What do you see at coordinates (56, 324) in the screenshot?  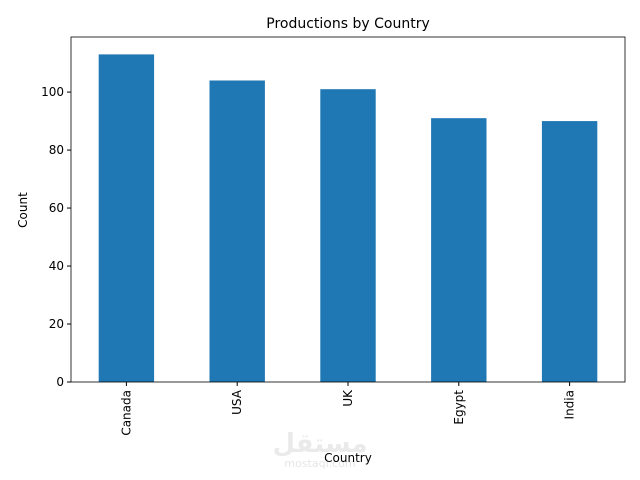 I see `y-tick-label: 20` at bounding box center [56, 324].